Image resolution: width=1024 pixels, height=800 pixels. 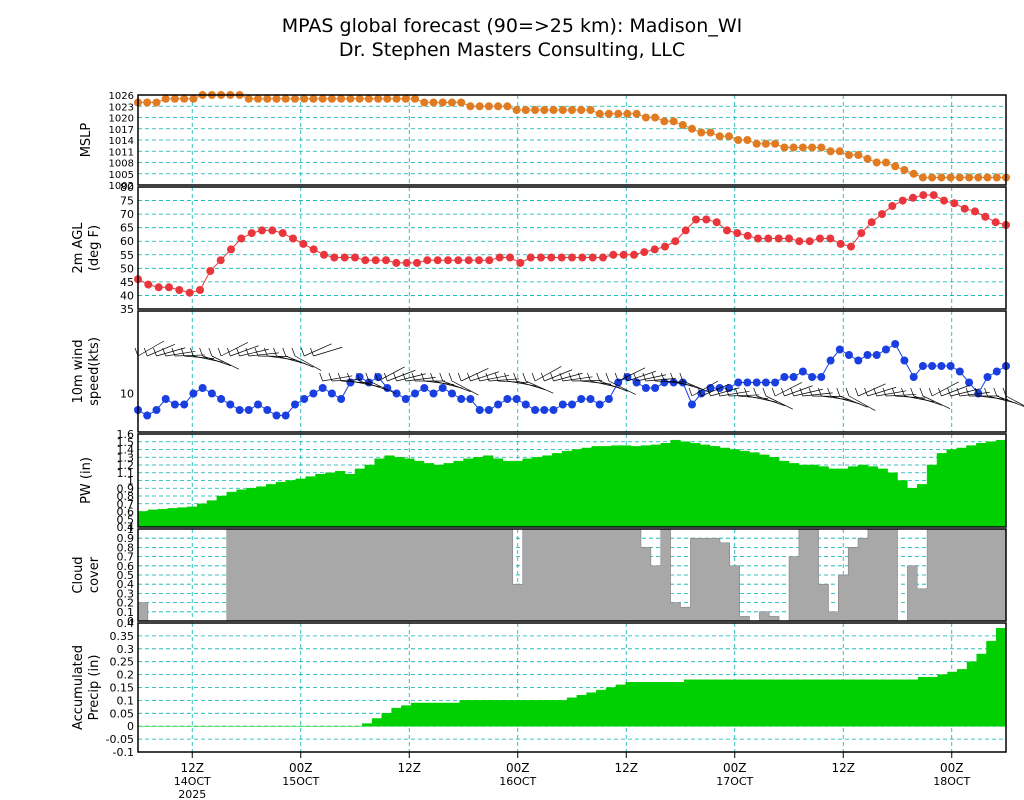 What do you see at coordinates (572, 687) in the screenshot?
I see `panel-frame` at bounding box center [572, 687].